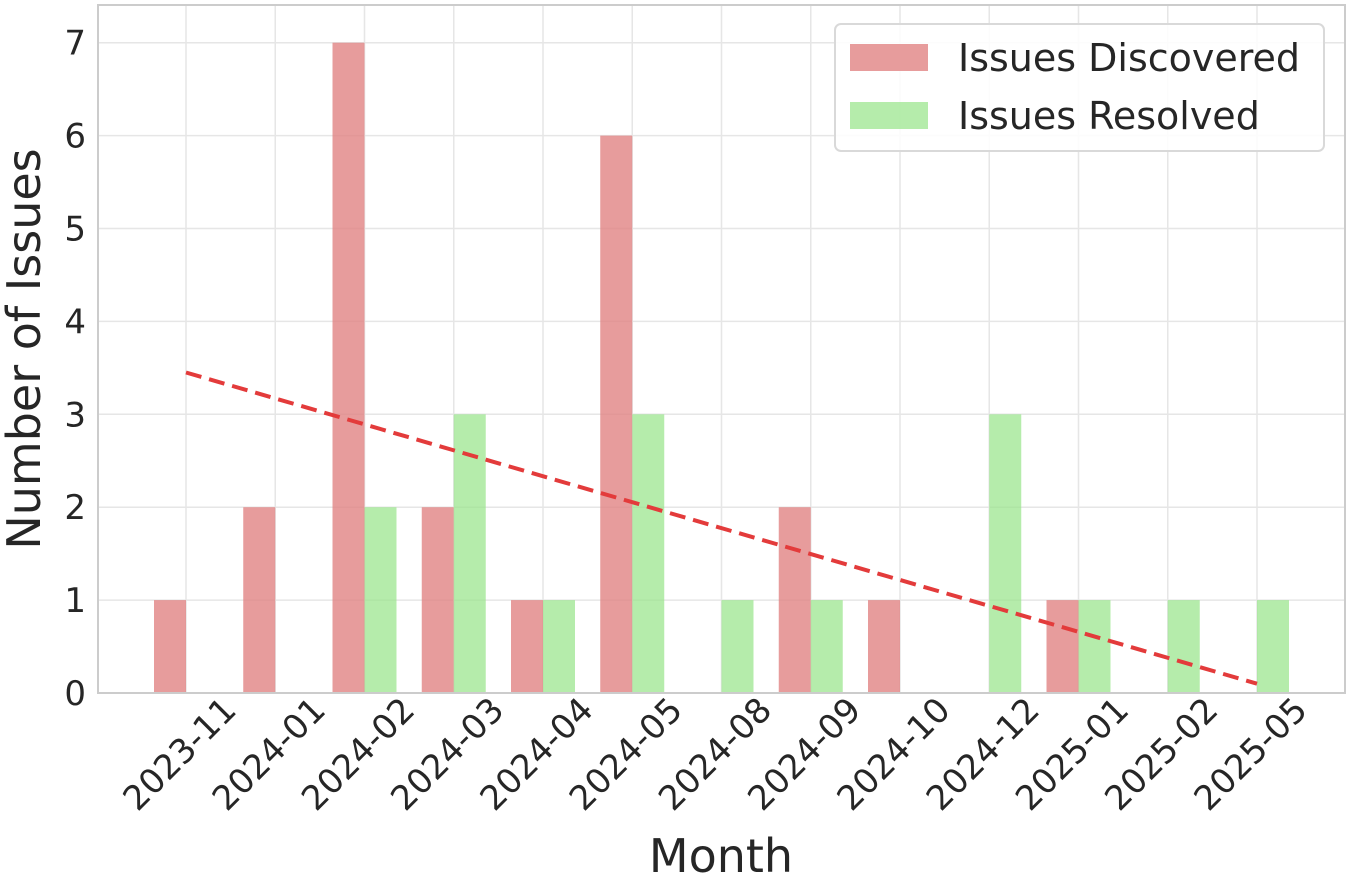  Describe the element at coordinates (75, 230) in the screenshot. I see `y-tick-label: 5` at that location.